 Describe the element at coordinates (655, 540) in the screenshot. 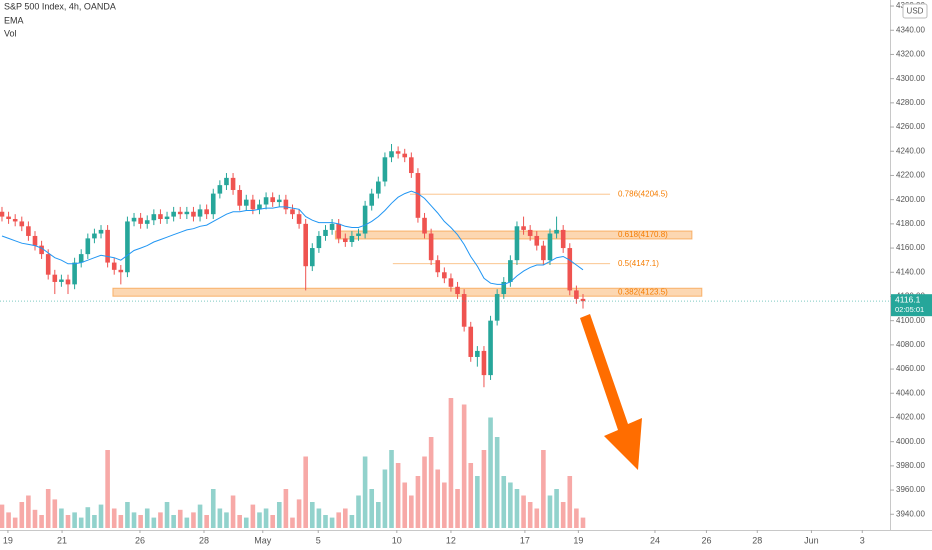

I see `x-tick-label: 24` at that location.